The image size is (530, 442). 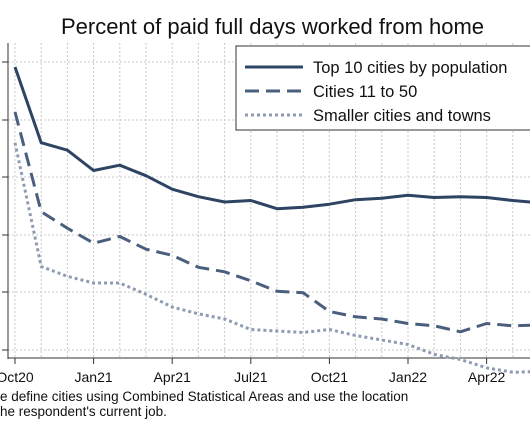 What do you see at coordinates (408, 377) in the screenshot?
I see `x-tick-label-5: Jan22` at bounding box center [408, 377].